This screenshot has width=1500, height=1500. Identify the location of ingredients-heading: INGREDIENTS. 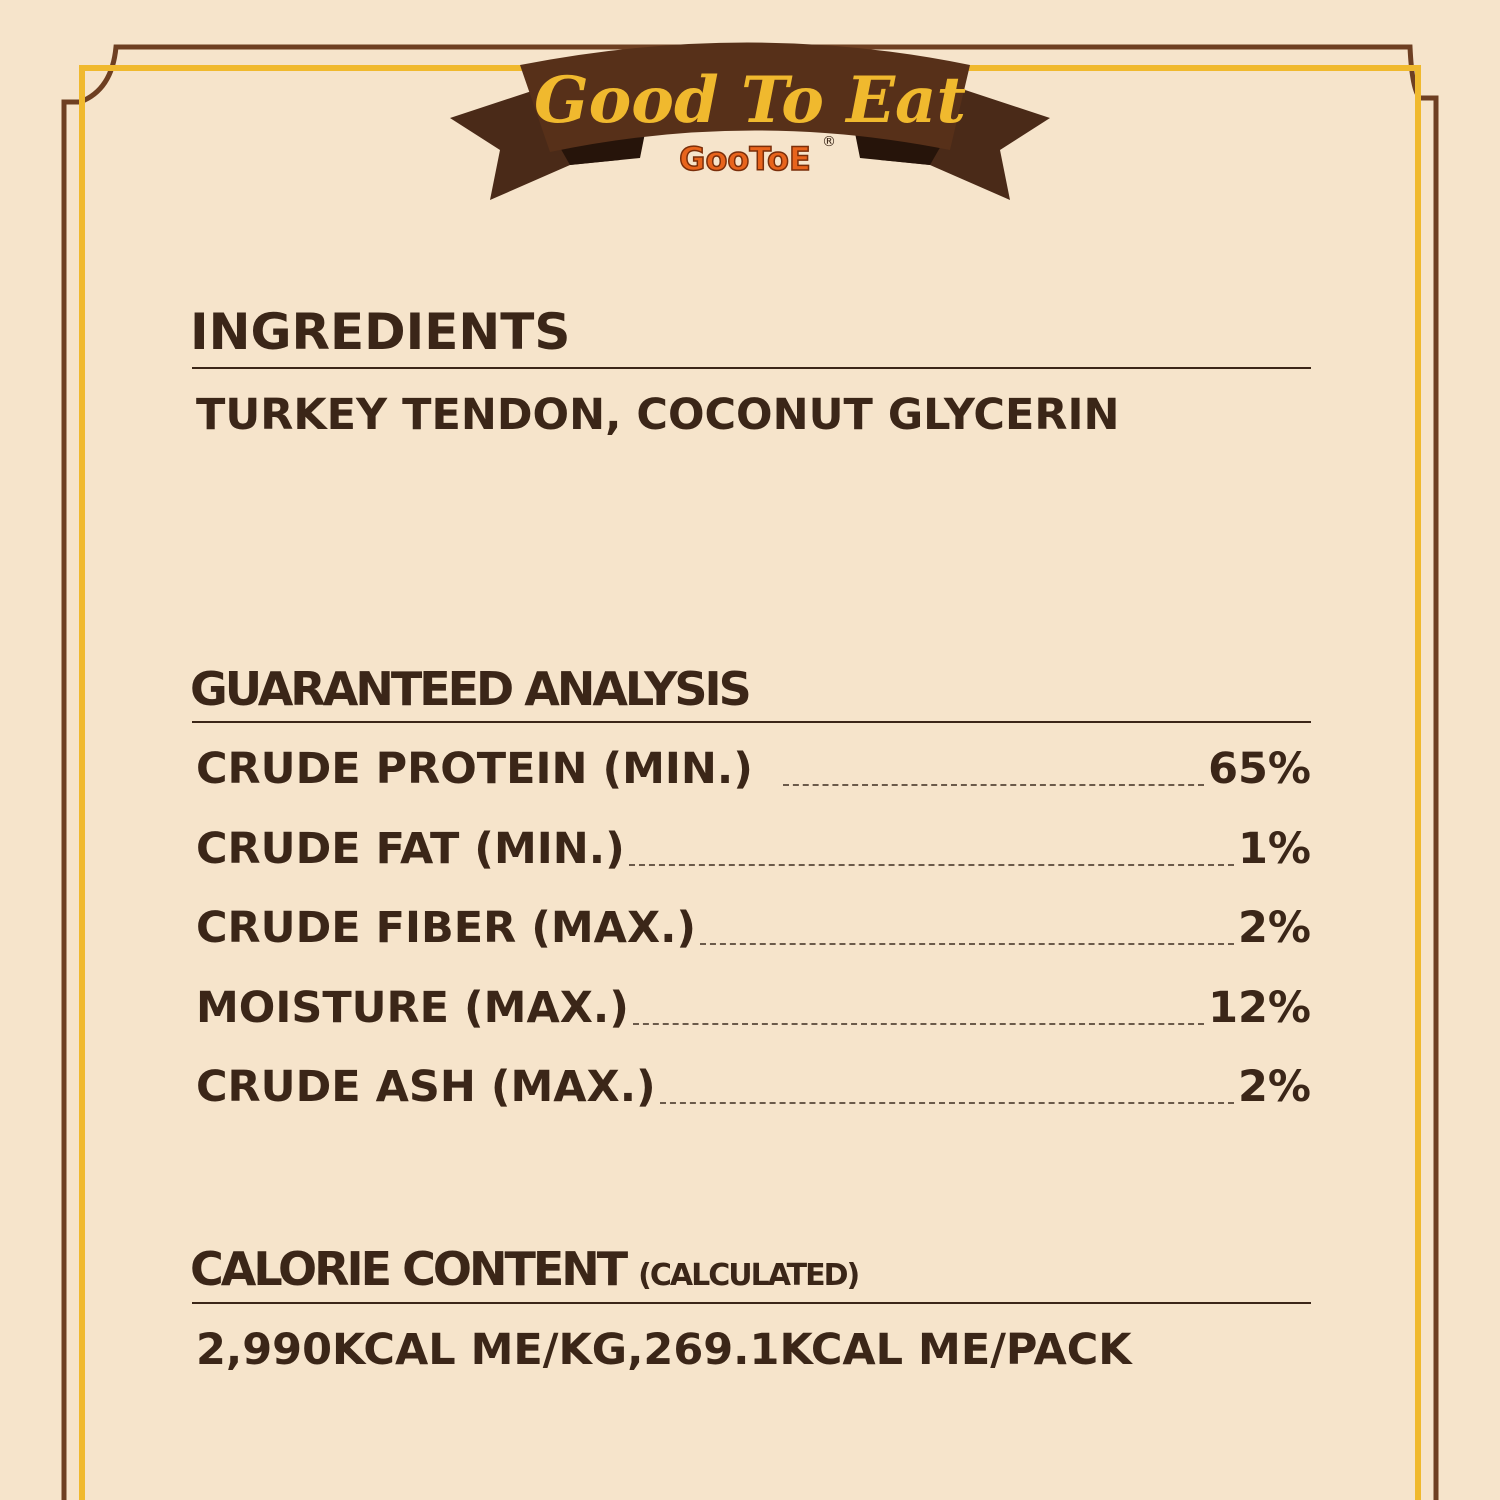
(380, 332).